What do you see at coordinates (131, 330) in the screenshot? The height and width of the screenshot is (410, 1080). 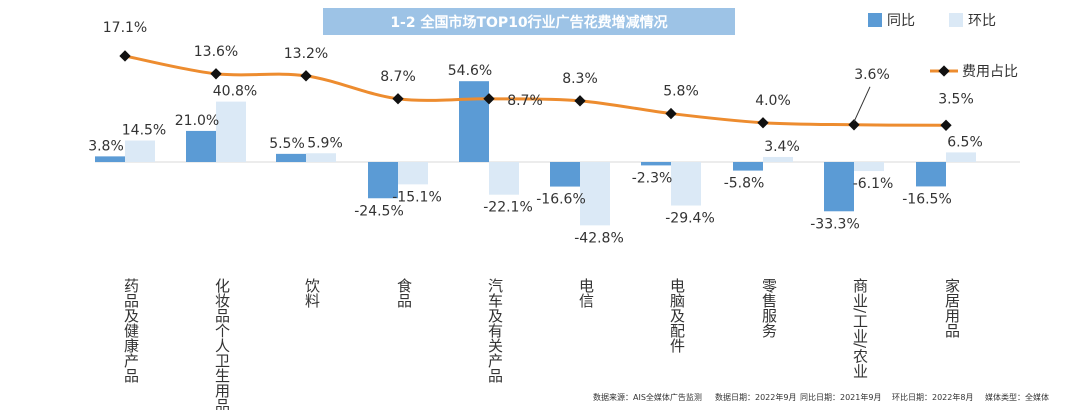 I see `category-label-0: 药品及健康产品` at bounding box center [131, 330].